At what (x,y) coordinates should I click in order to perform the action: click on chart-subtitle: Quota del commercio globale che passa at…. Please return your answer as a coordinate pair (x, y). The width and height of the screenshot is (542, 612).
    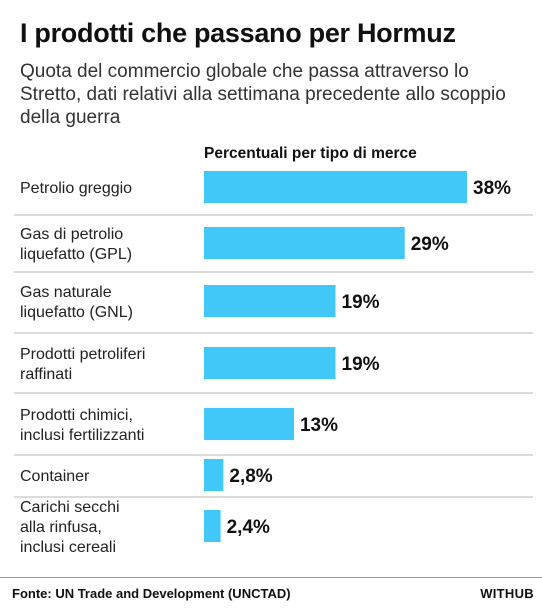
    Looking at the image, I should click on (263, 94).